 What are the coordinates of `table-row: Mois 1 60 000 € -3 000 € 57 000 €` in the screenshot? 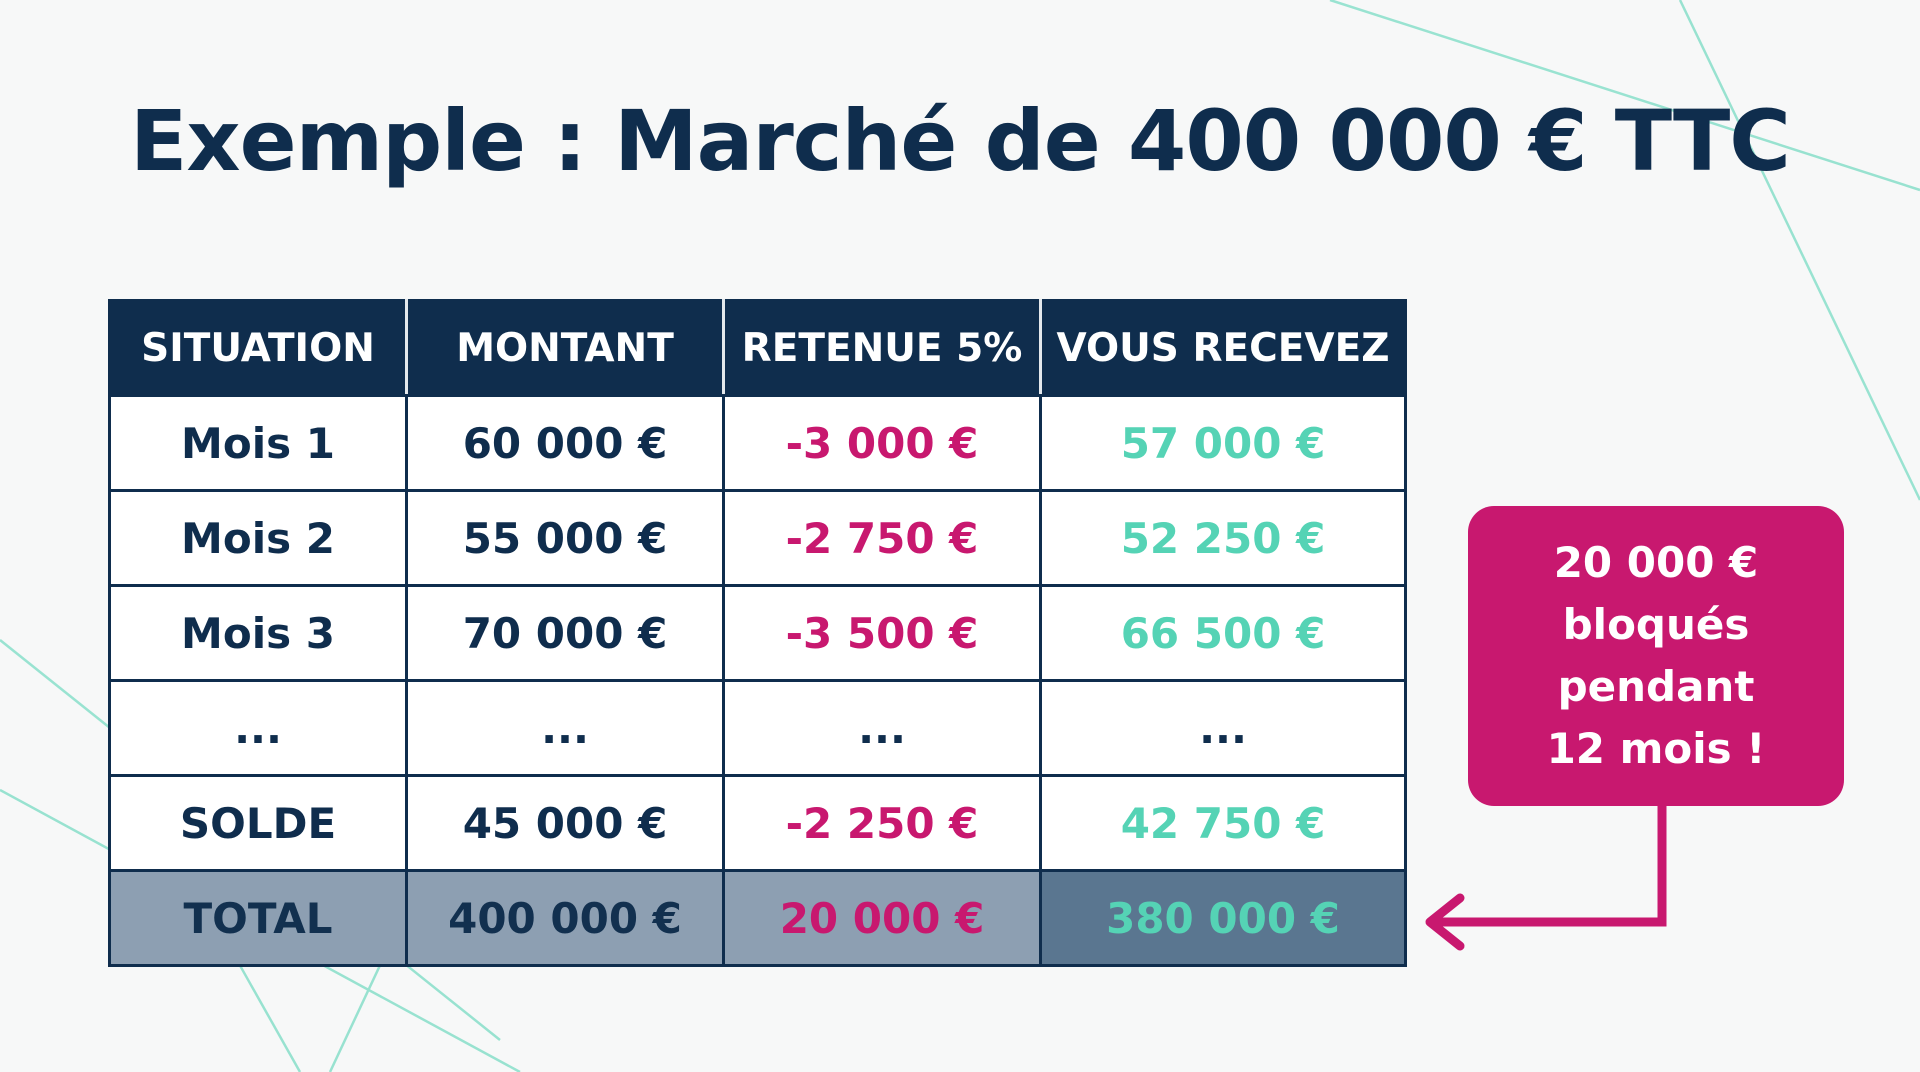 It's located at (757, 443).